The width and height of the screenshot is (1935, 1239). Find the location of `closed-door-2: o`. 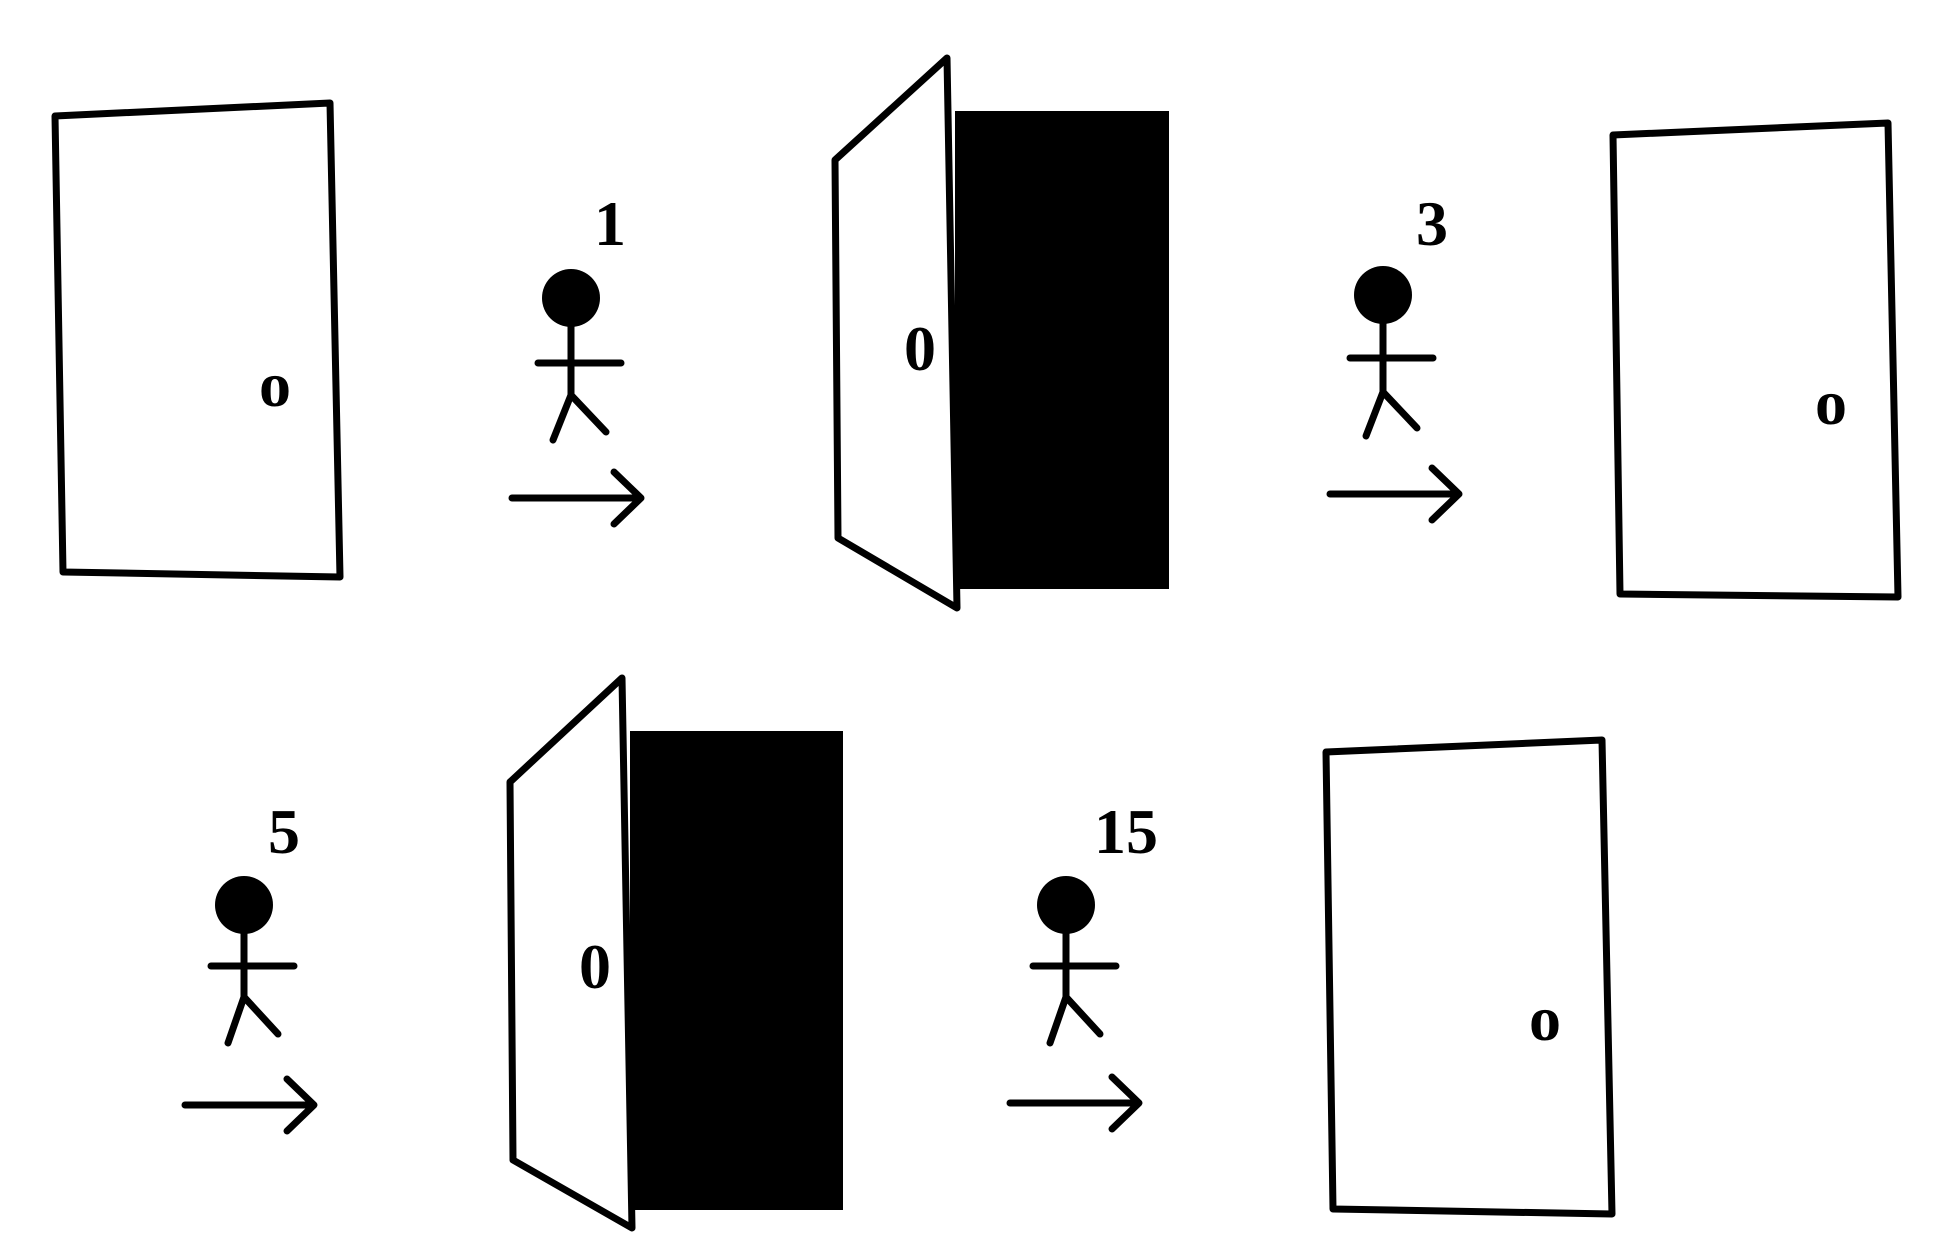

closed-door-2: o is located at coordinates (1755, 360).